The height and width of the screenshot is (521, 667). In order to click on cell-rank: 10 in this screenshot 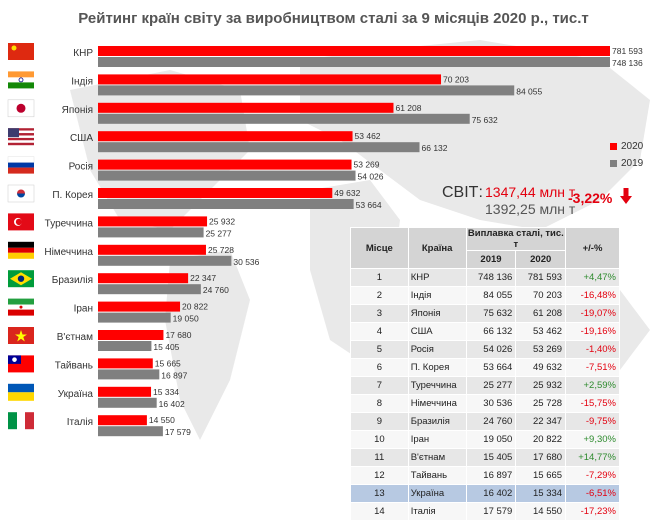, I will do `click(379, 439)`.